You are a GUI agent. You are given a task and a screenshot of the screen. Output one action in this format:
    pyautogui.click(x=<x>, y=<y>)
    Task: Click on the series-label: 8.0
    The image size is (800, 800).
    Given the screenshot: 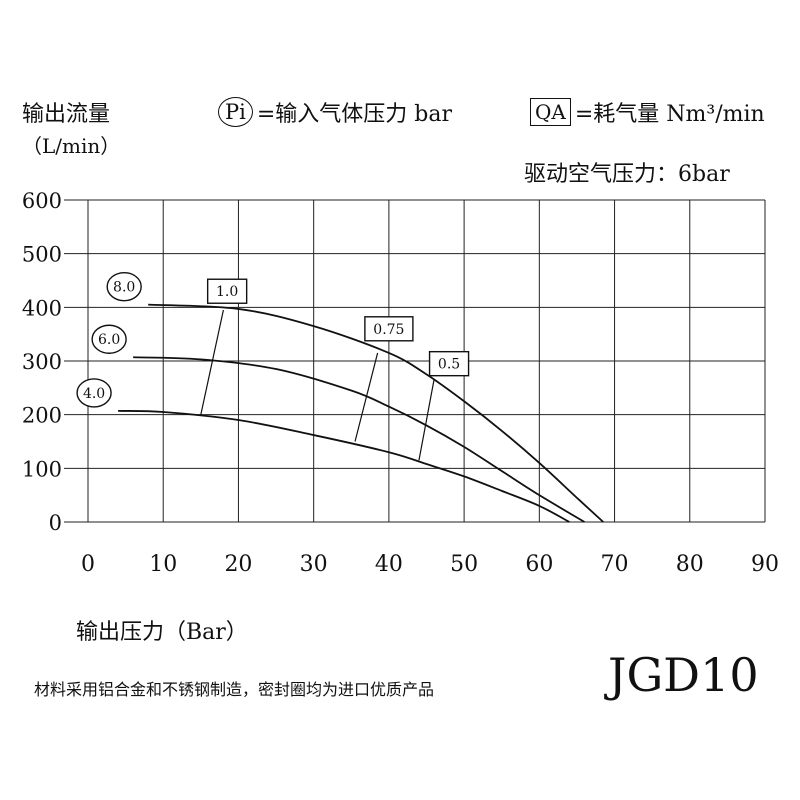 What is the action you would take?
    pyautogui.click(x=124, y=288)
    